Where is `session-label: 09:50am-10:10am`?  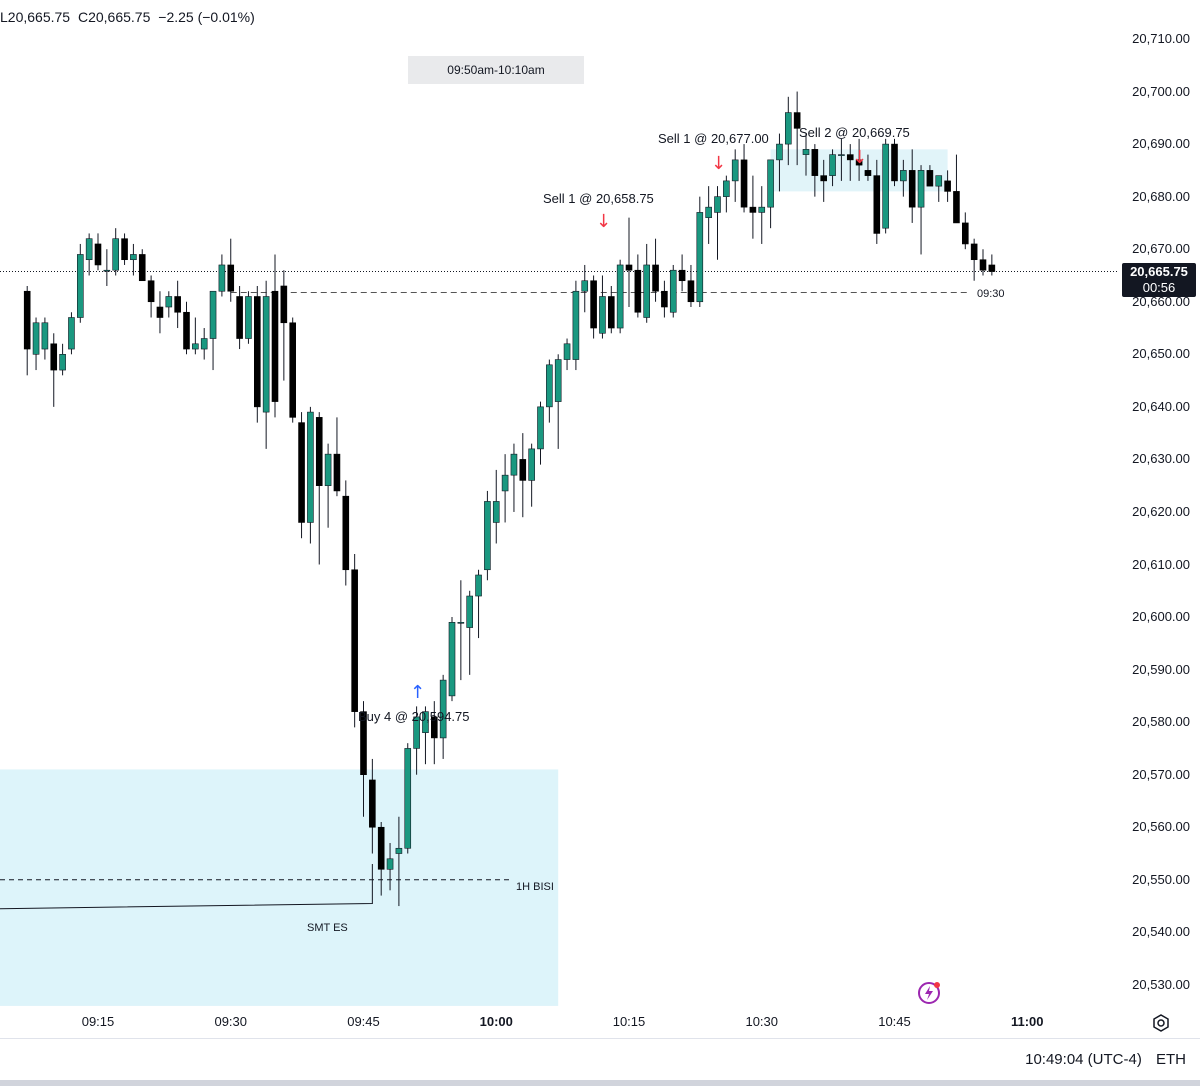 session-label: 09:50am-10:10am is located at coordinates (496, 70).